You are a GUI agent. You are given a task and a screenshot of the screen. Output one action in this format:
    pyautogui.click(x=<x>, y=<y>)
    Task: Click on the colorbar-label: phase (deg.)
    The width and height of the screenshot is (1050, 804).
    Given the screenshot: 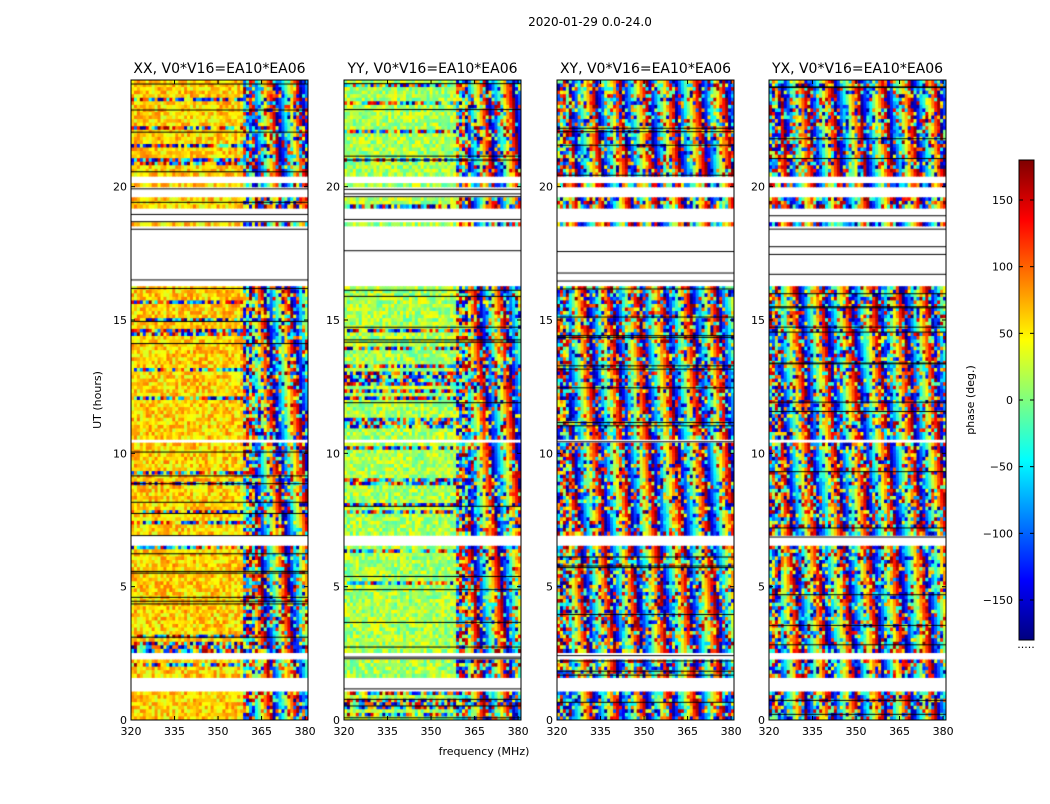 What is the action you would take?
    pyautogui.click(x=970, y=400)
    